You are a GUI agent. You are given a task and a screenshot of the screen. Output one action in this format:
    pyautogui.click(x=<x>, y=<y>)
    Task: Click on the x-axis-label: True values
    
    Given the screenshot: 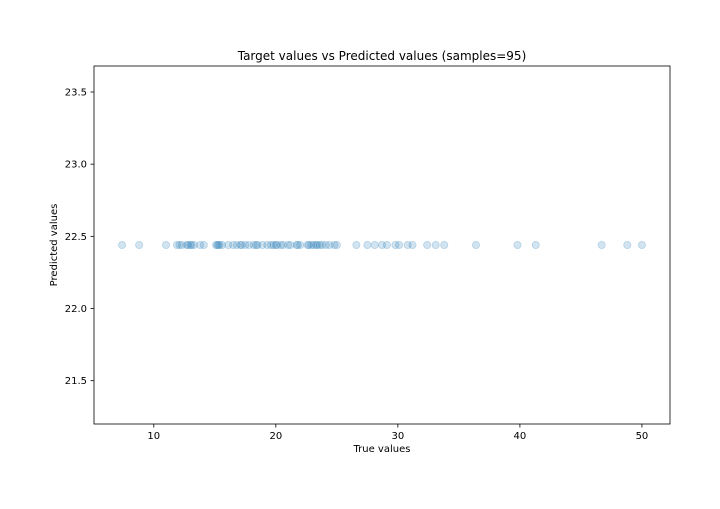 What is the action you would take?
    pyautogui.click(x=382, y=449)
    